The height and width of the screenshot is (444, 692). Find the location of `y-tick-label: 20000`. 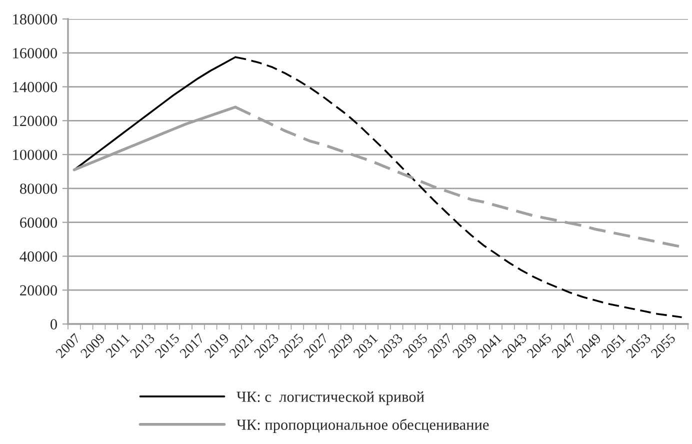

y-tick-label: 20000 is located at coordinates (38, 290).